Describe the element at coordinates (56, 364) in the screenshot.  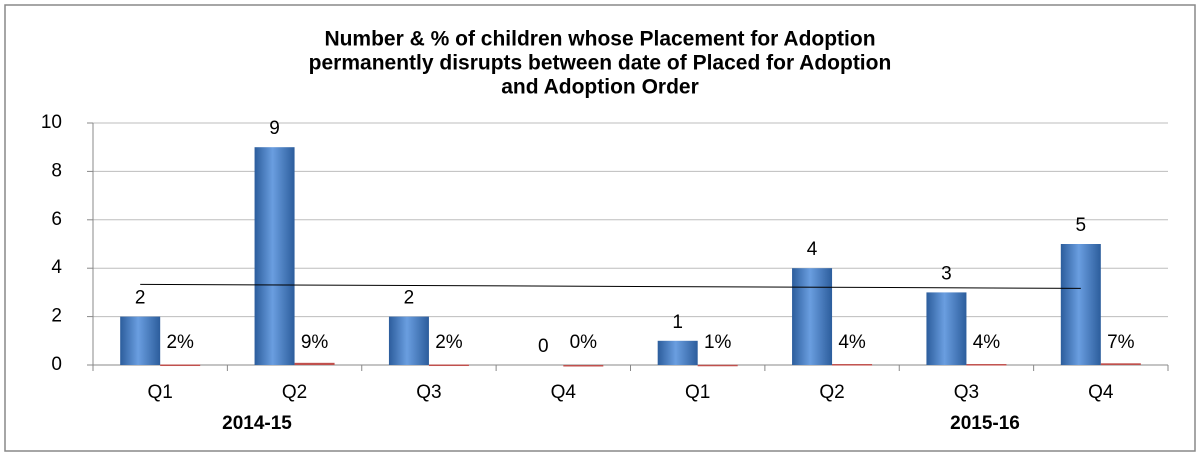
I see `y-tick-label: 0` at that location.